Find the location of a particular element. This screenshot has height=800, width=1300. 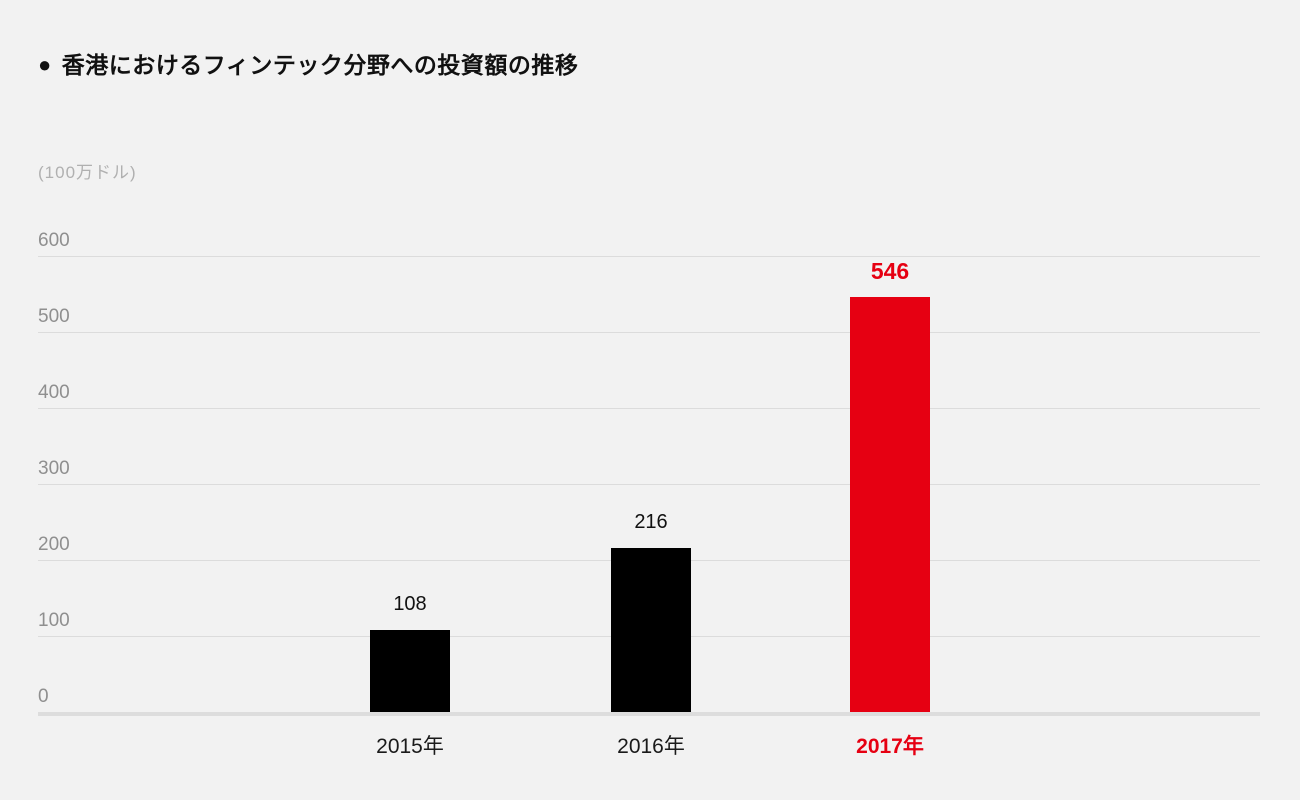

y-tick-label-500: 500 is located at coordinates (54, 316).